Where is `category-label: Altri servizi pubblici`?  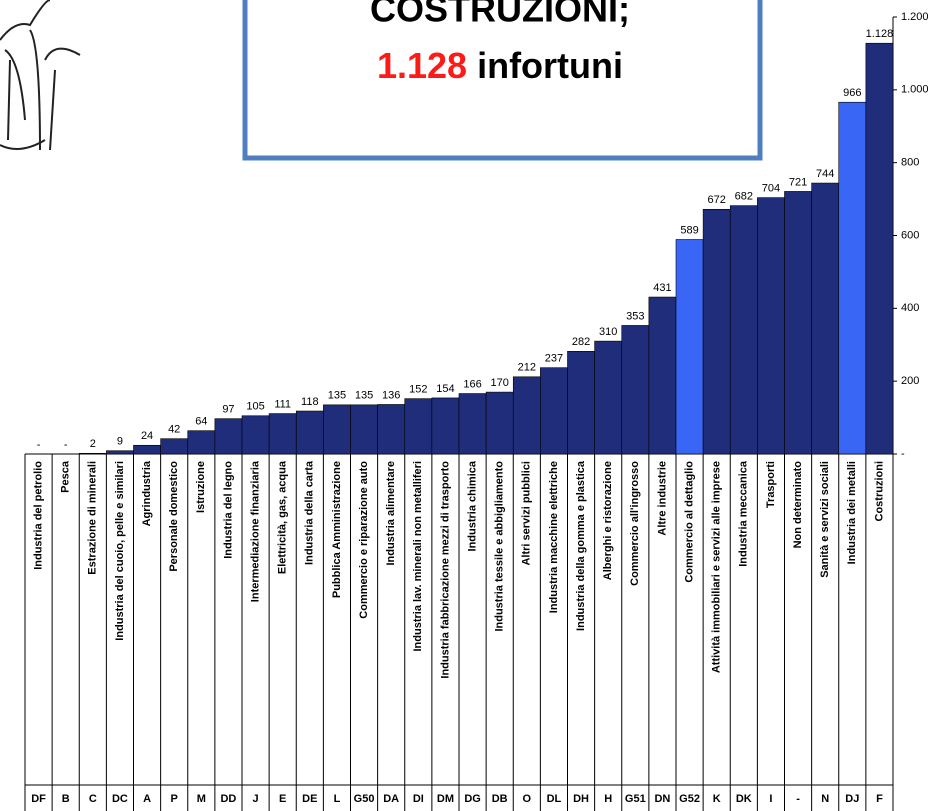 category-label: Altri servizi pubblici is located at coordinates (527, 513).